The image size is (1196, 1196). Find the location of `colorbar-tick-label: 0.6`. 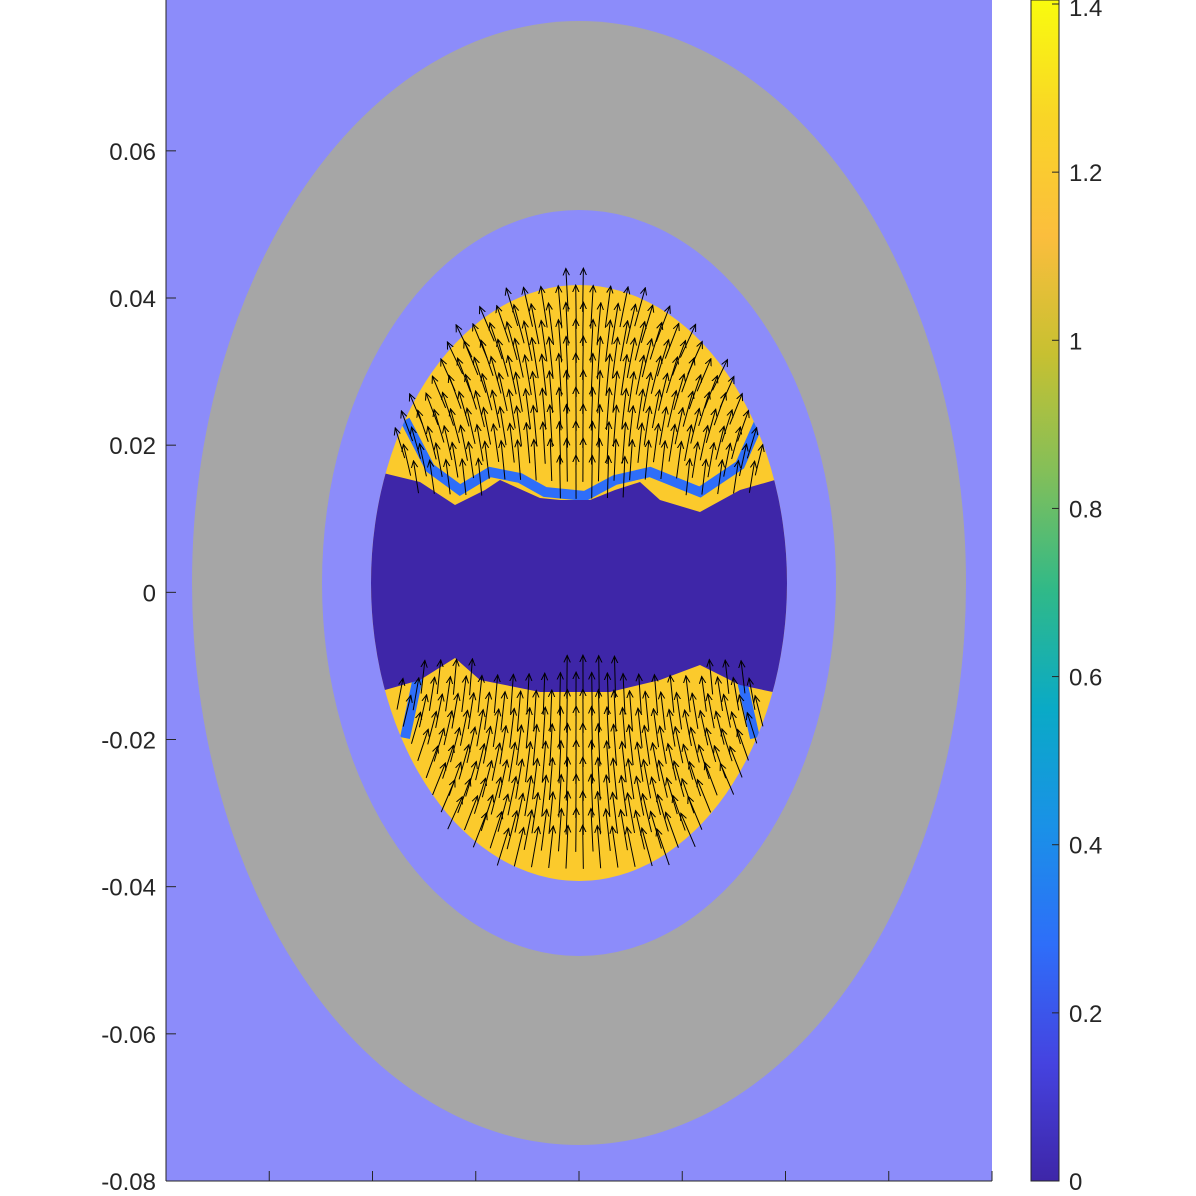

colorbar-tick-label: 0.6 is located at coordinates (1085, 678).